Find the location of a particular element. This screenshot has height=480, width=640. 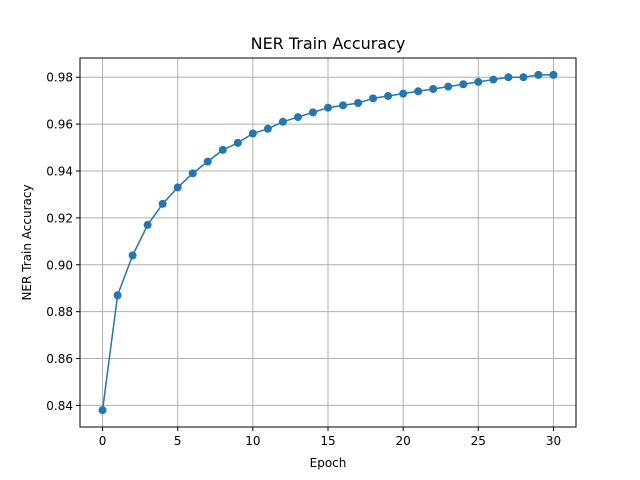

x-tick-label: 10 is located at coordinates (252, 441).